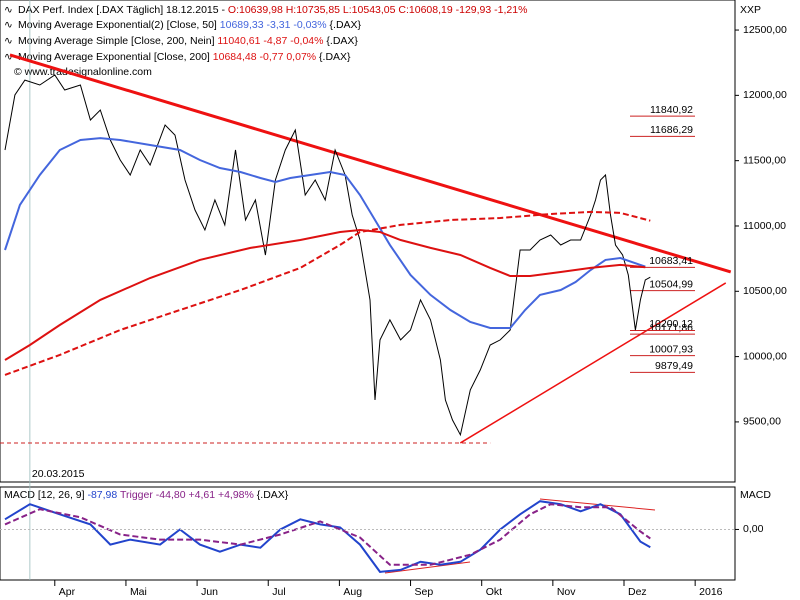 The width and height of the screenshot is (800, 600). Describe the element at coordinates (593, 363) in the screenshot. I see `trendline` at that location.